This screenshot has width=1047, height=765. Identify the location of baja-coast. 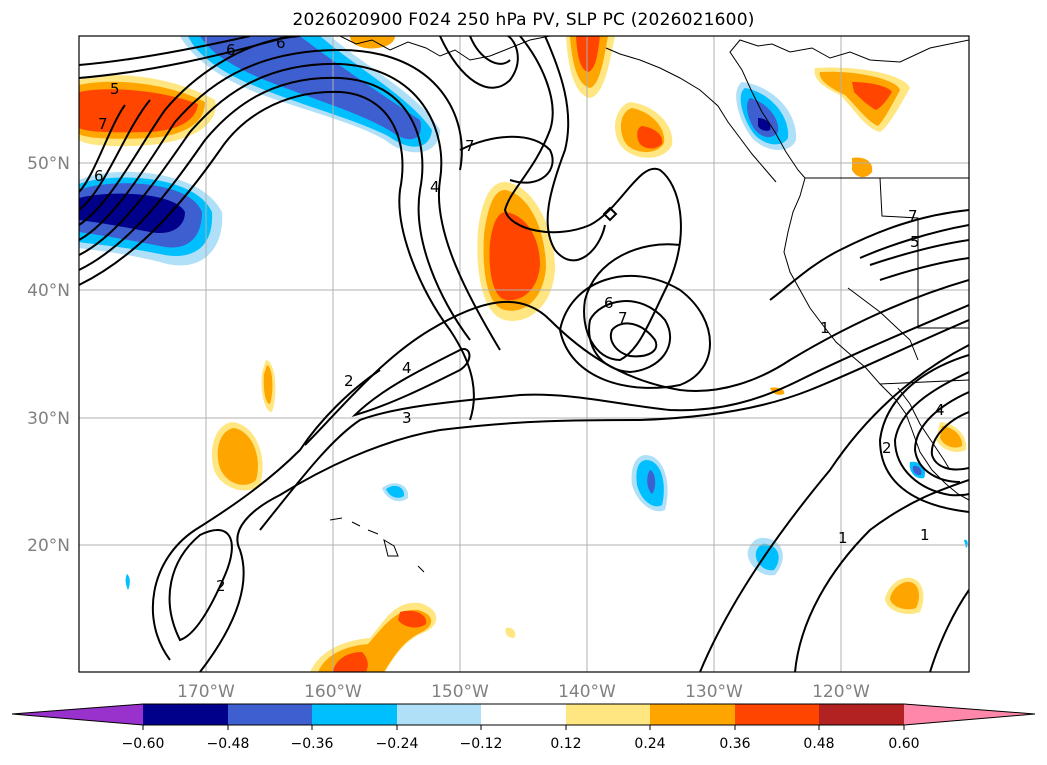
(924, 429).